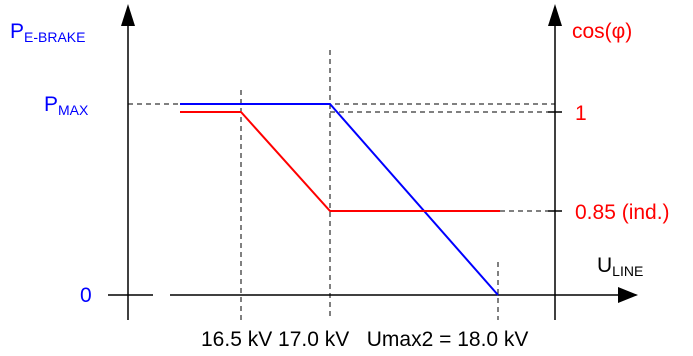 This screenshot has width=693, height=356. Describe the element at coordinates (555, 15) in the screenshot. I see `right-axis-arrow` at that location.